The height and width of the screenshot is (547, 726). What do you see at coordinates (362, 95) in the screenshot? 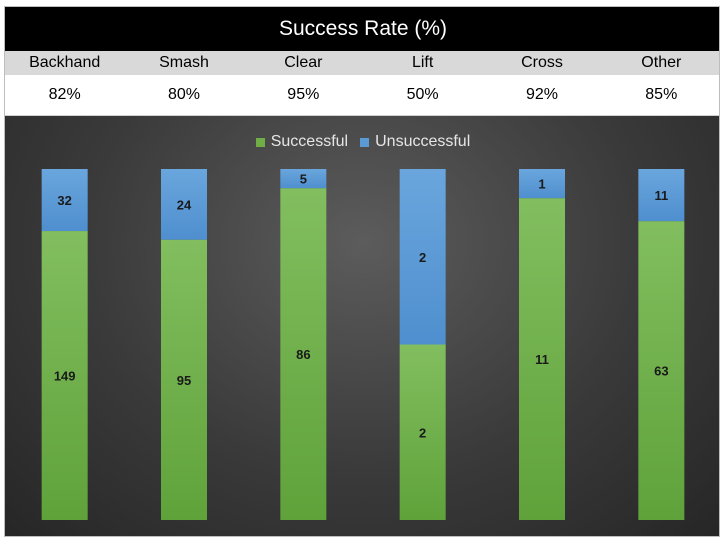
I see `success-rate-row: 82% 80% 95% 50% 92% 85%` at bounding box center [362, 95].